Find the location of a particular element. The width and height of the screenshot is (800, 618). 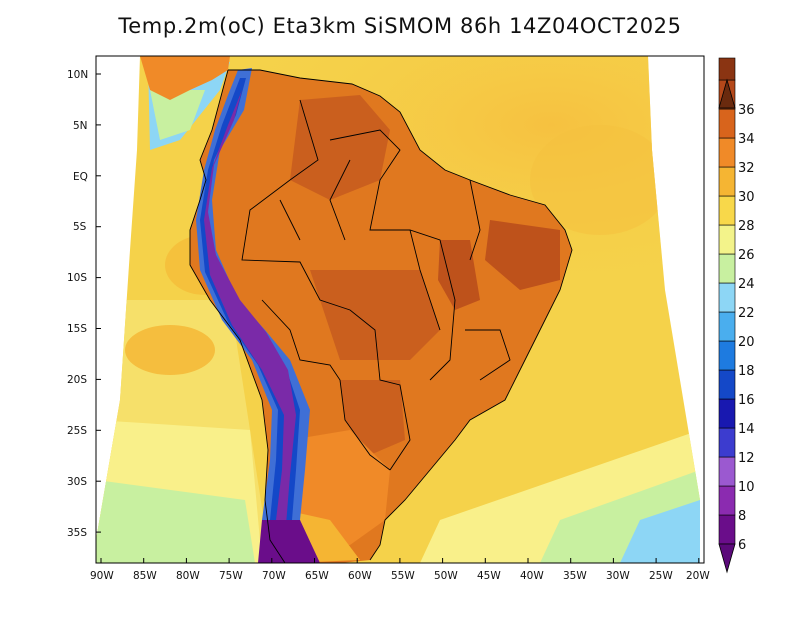

lat-label: 25S is located at coordinates (77, 431).